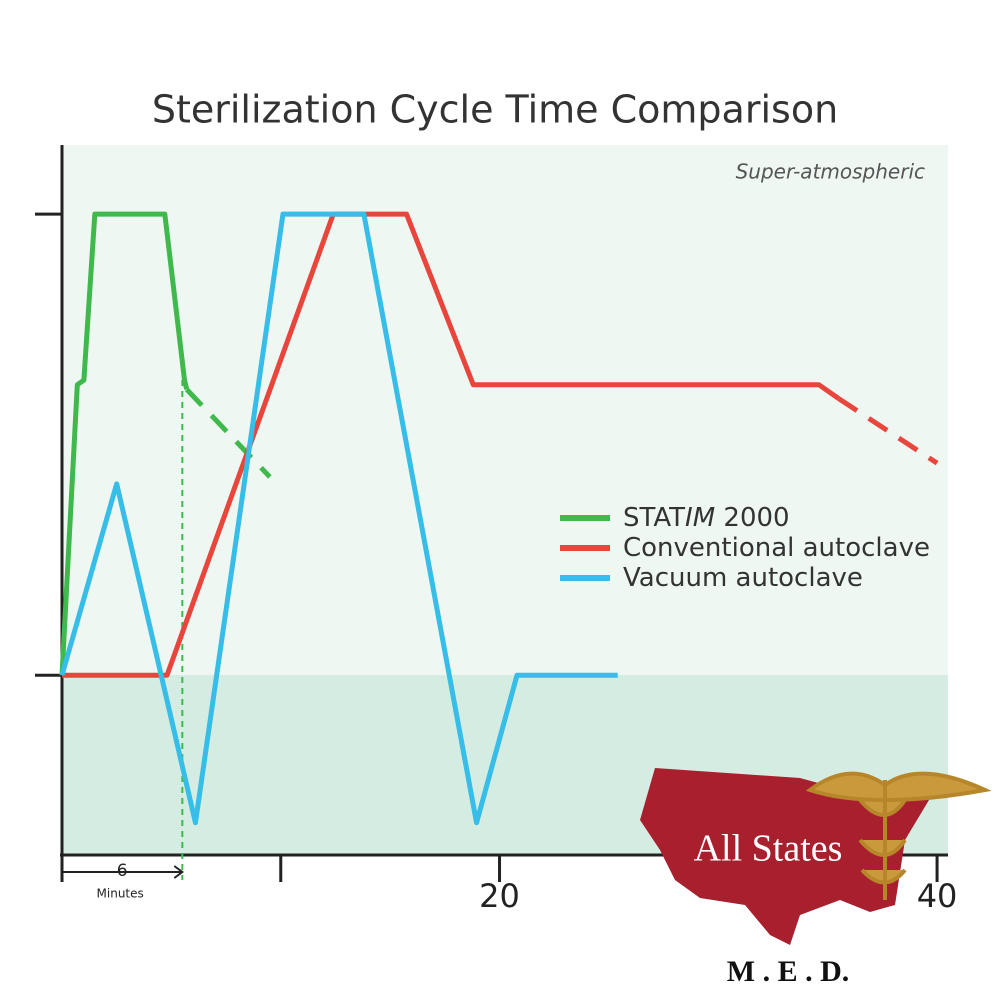 The image size is (1000, 1000). I want to click on legend-label-part: Vacuum autoclave, so click(743, 578).